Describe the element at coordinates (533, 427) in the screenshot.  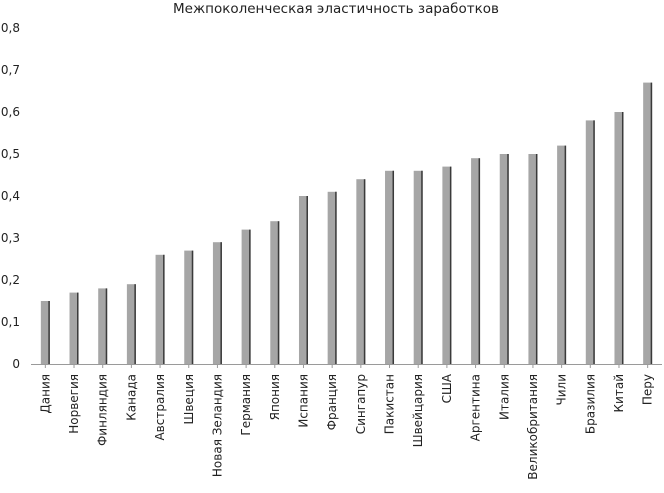
I see `x-tick-label: Великобритания` at that location.